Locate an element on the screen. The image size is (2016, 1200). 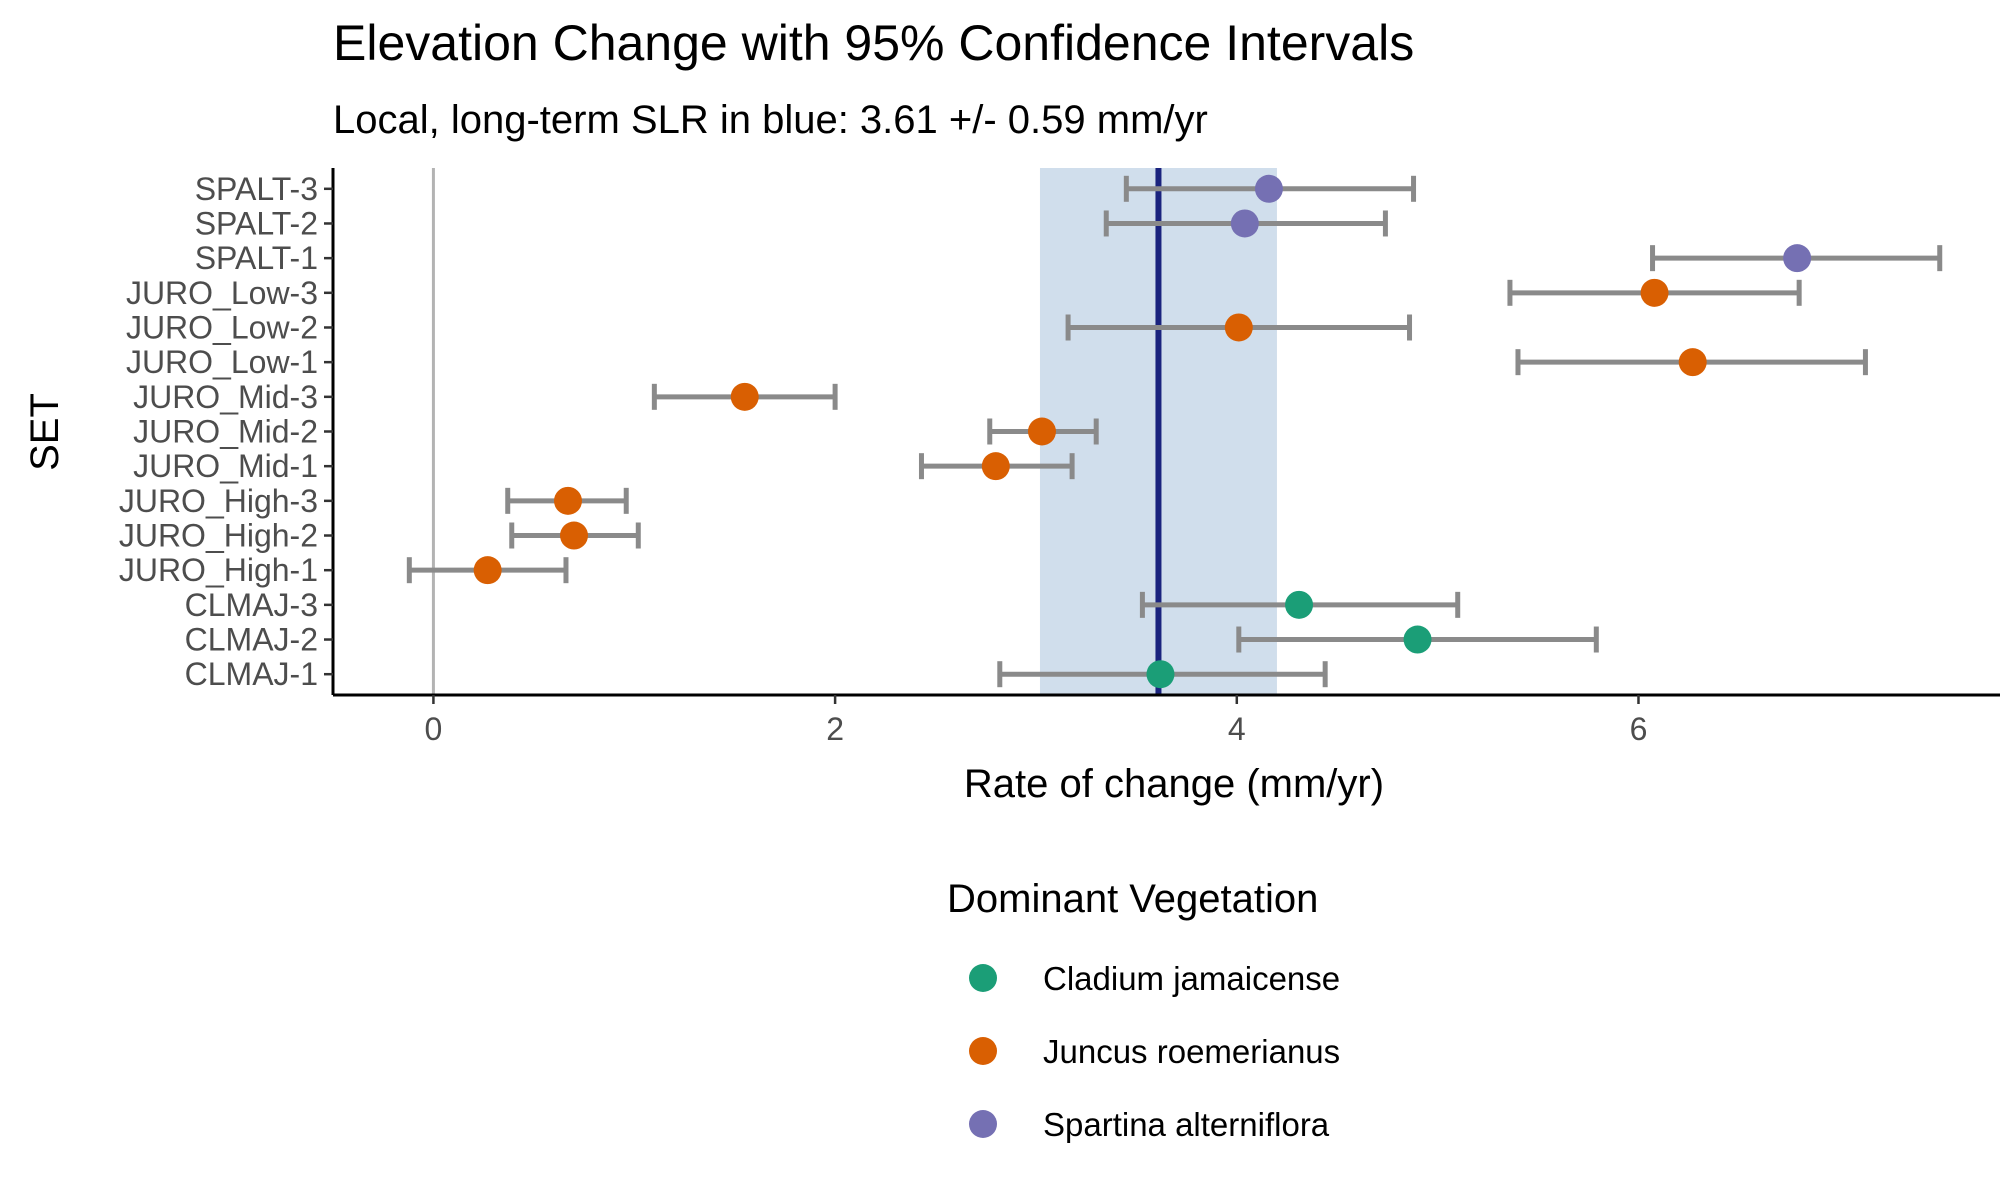
x-tick-label: 0 is located at coordinates (434, 729).